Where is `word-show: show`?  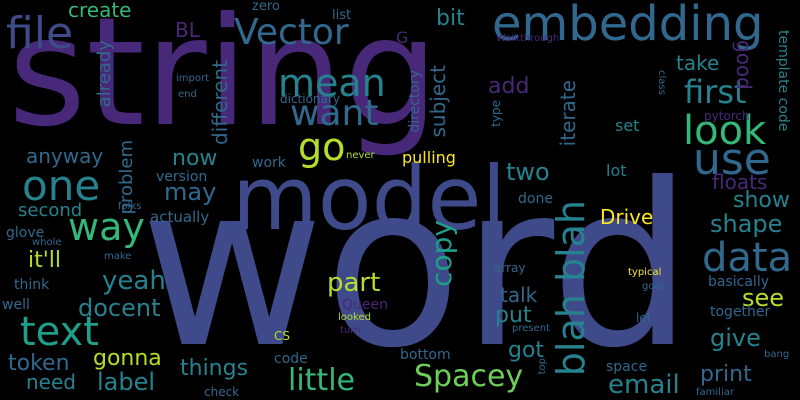 word-show: show is located at coordinates (761, 200).